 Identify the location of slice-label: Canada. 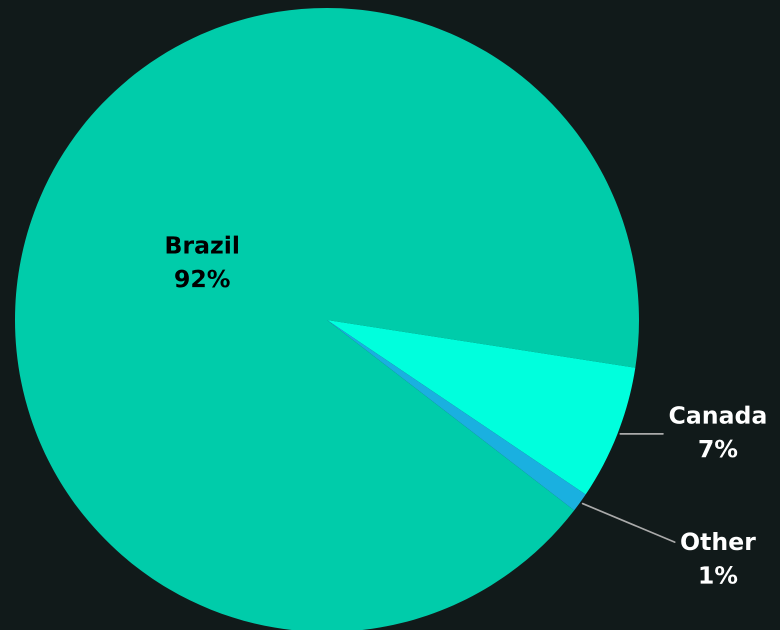
(718, 415).